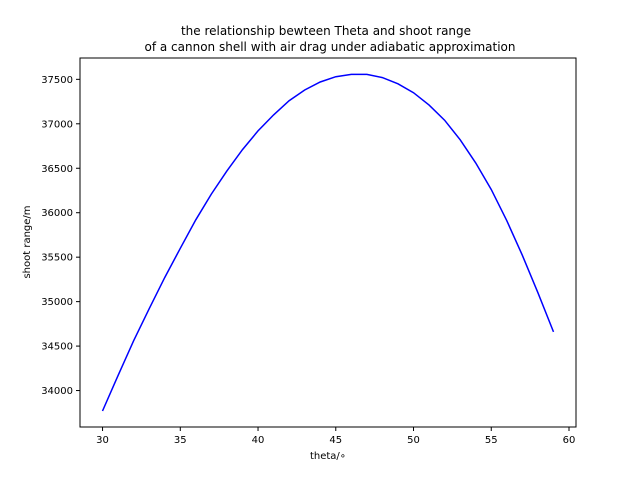 This screenshot has width=640, height=480. What do you see at coordinates (57, 391) in the screenshot?
I see `y-tick-label-34000: 34000` at bounding box center [57, 391].